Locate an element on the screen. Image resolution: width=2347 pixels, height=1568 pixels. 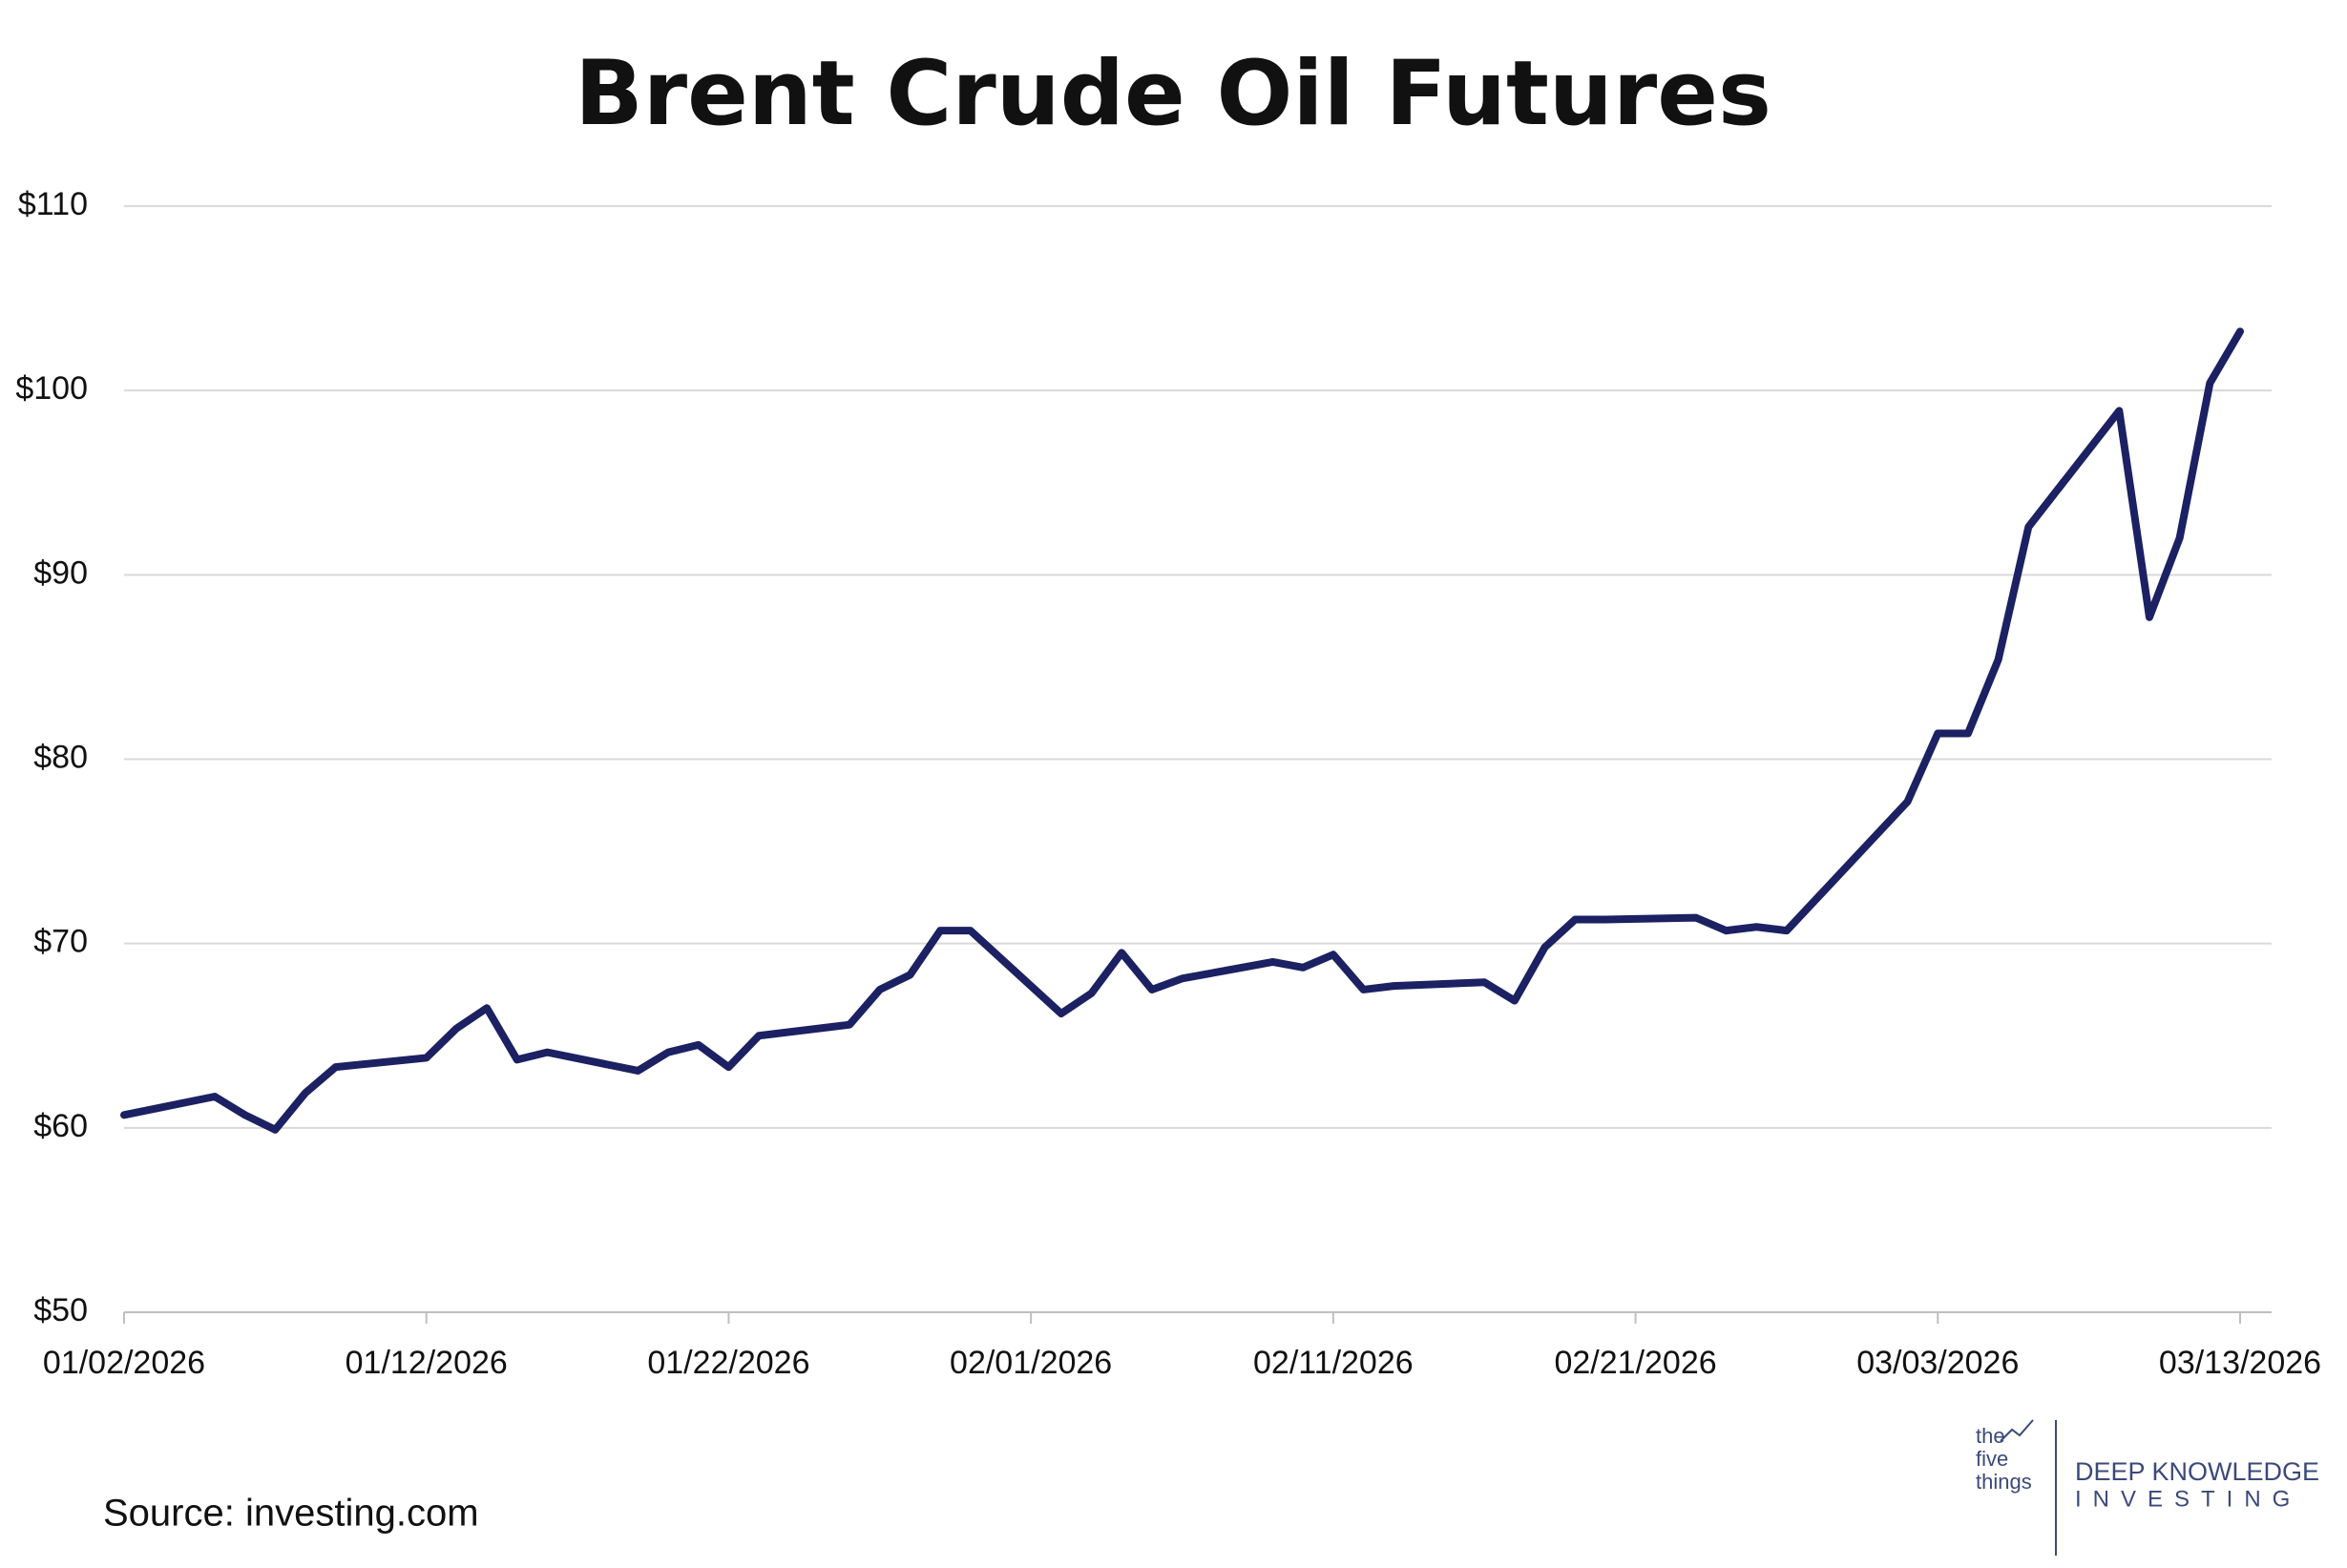
logo-mark: the is located at coordinates (1990, 1436).